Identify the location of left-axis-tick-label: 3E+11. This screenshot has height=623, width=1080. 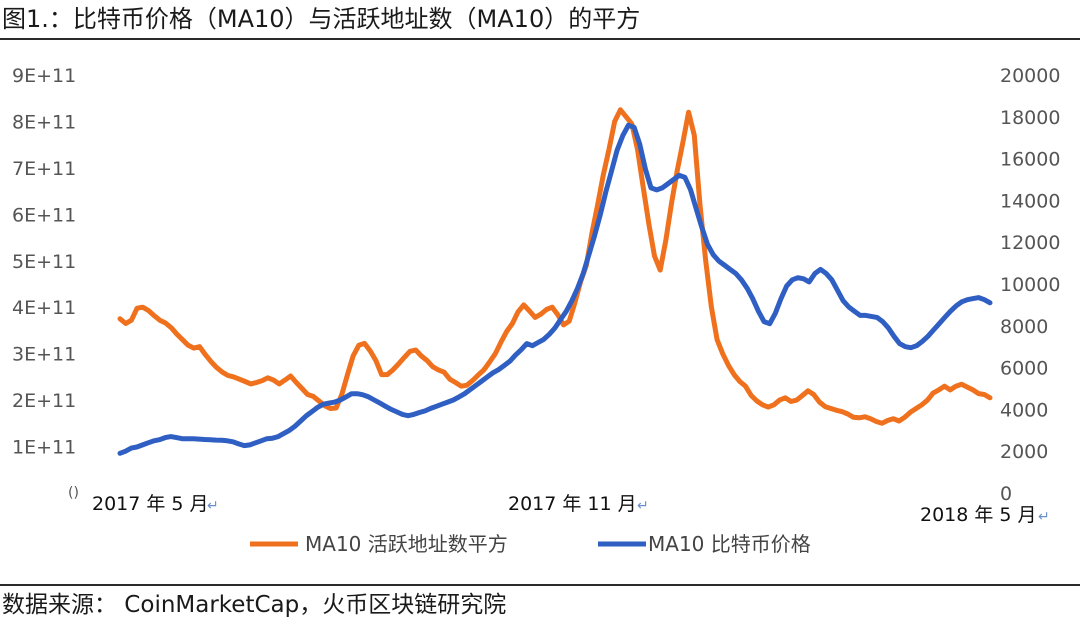
(44, 355).